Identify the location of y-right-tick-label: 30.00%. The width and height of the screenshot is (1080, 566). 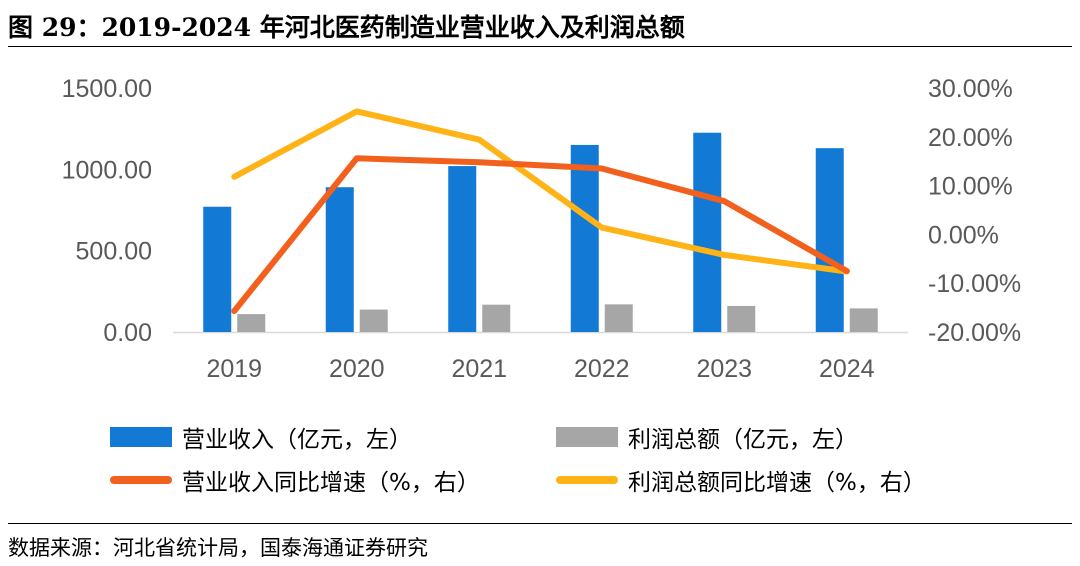
(970, 89).